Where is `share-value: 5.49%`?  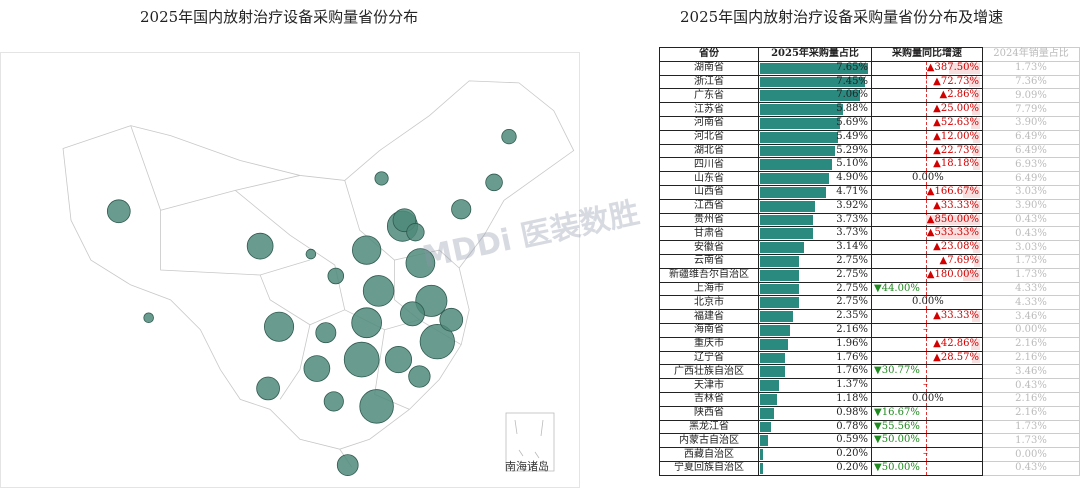
share-value: 5.49% is located at coordinates (852, 136).